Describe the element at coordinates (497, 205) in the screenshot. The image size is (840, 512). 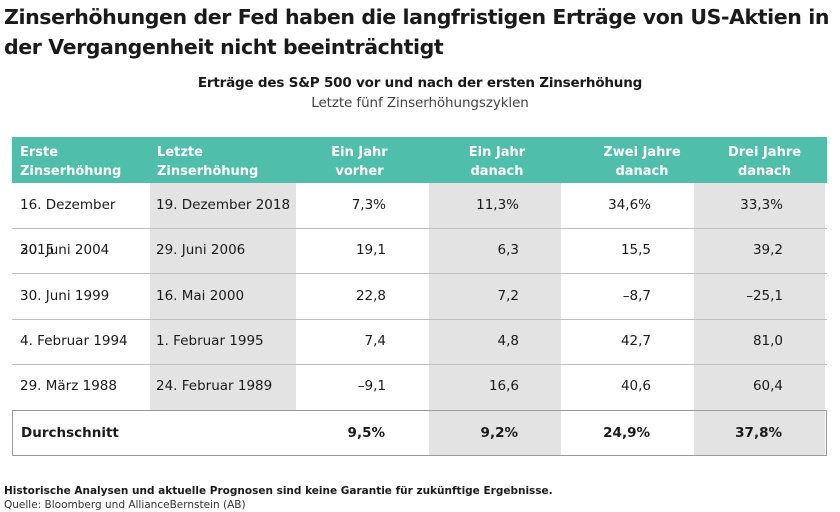
I see `cell-one-year-after: 11,3%` at that location.